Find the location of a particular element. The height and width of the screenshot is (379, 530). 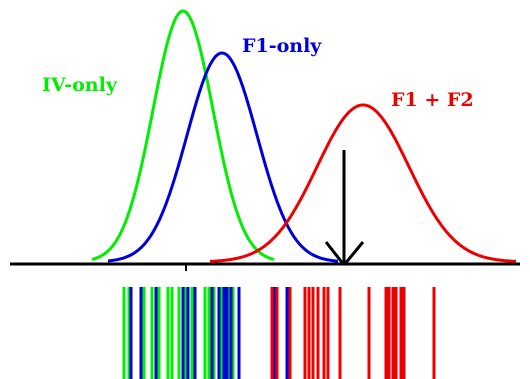

f1-f2-label: F1 + F2 is located at coordinates (432, 100).